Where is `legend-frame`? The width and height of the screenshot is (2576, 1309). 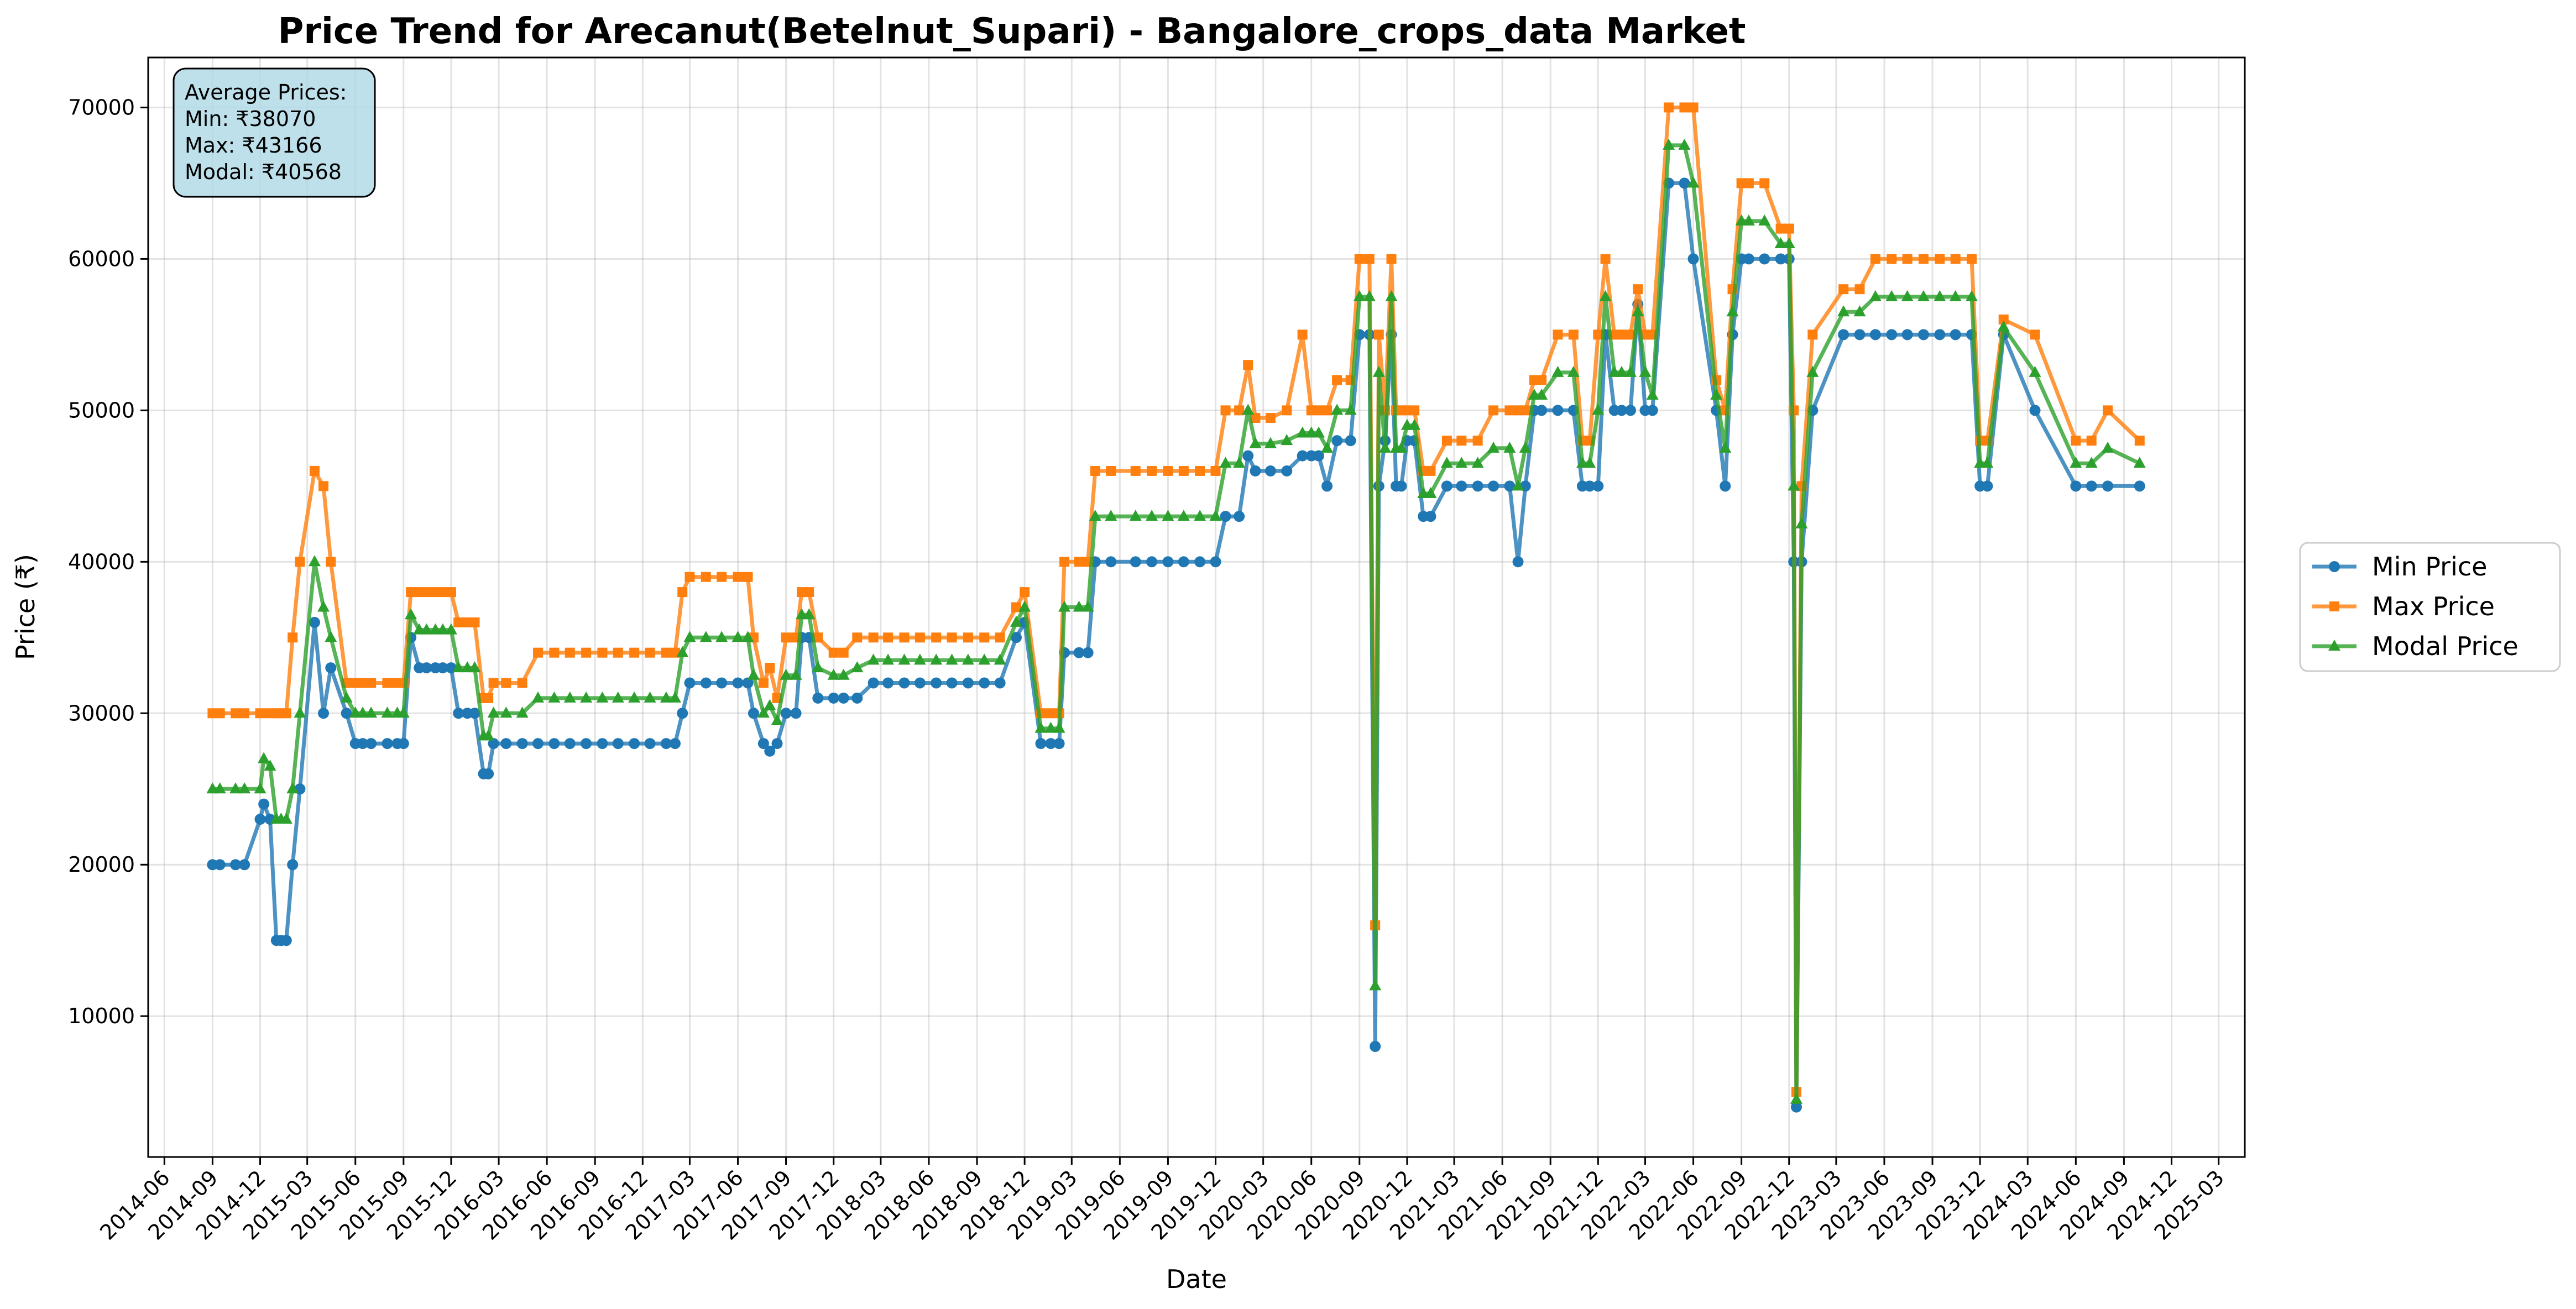
legend-frame is located at coordinates (2430, 607).